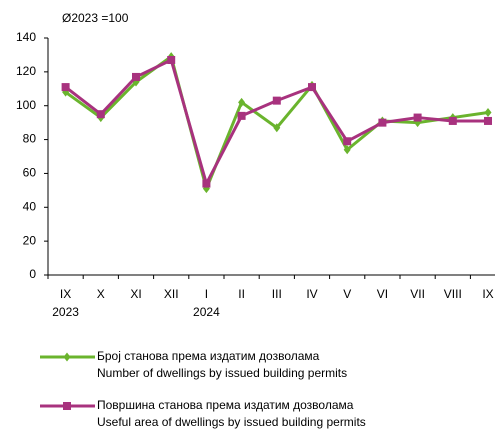 This screenshot has height=432, width=495. What do you see at coordinates (311, 294) in the screenshot?
I see `x-tick-label: IV` at bounding box center [311, 294].